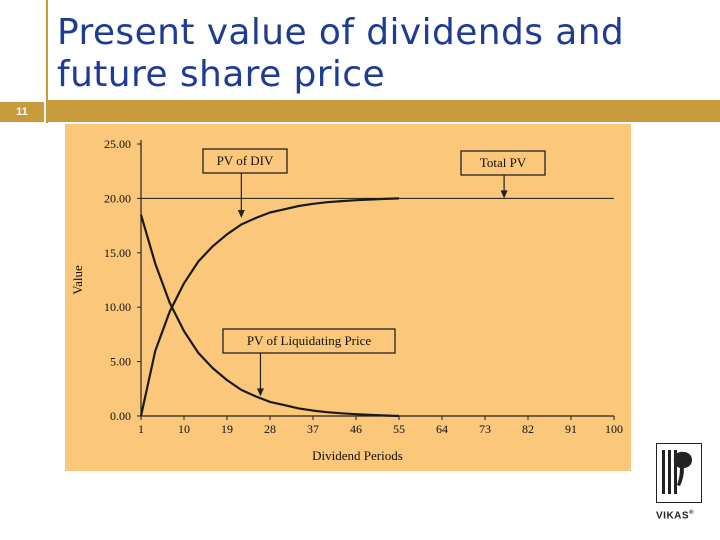  Describe the element at coordinates (357, 455) in the screenshot. I see `x-axis-label: Dividend Periods` at that location.